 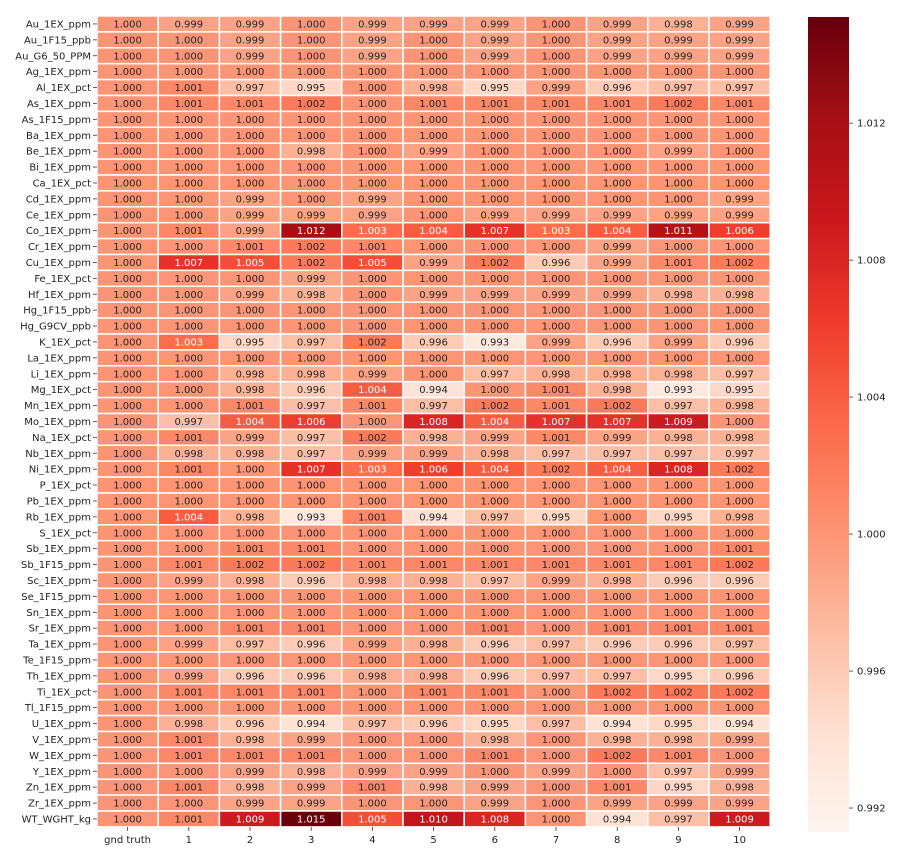 What do you see at coordinates (871, 124) in the screenshot?
I see `colorbar-tick-label: 1.012` at bounding box center [871, 124].